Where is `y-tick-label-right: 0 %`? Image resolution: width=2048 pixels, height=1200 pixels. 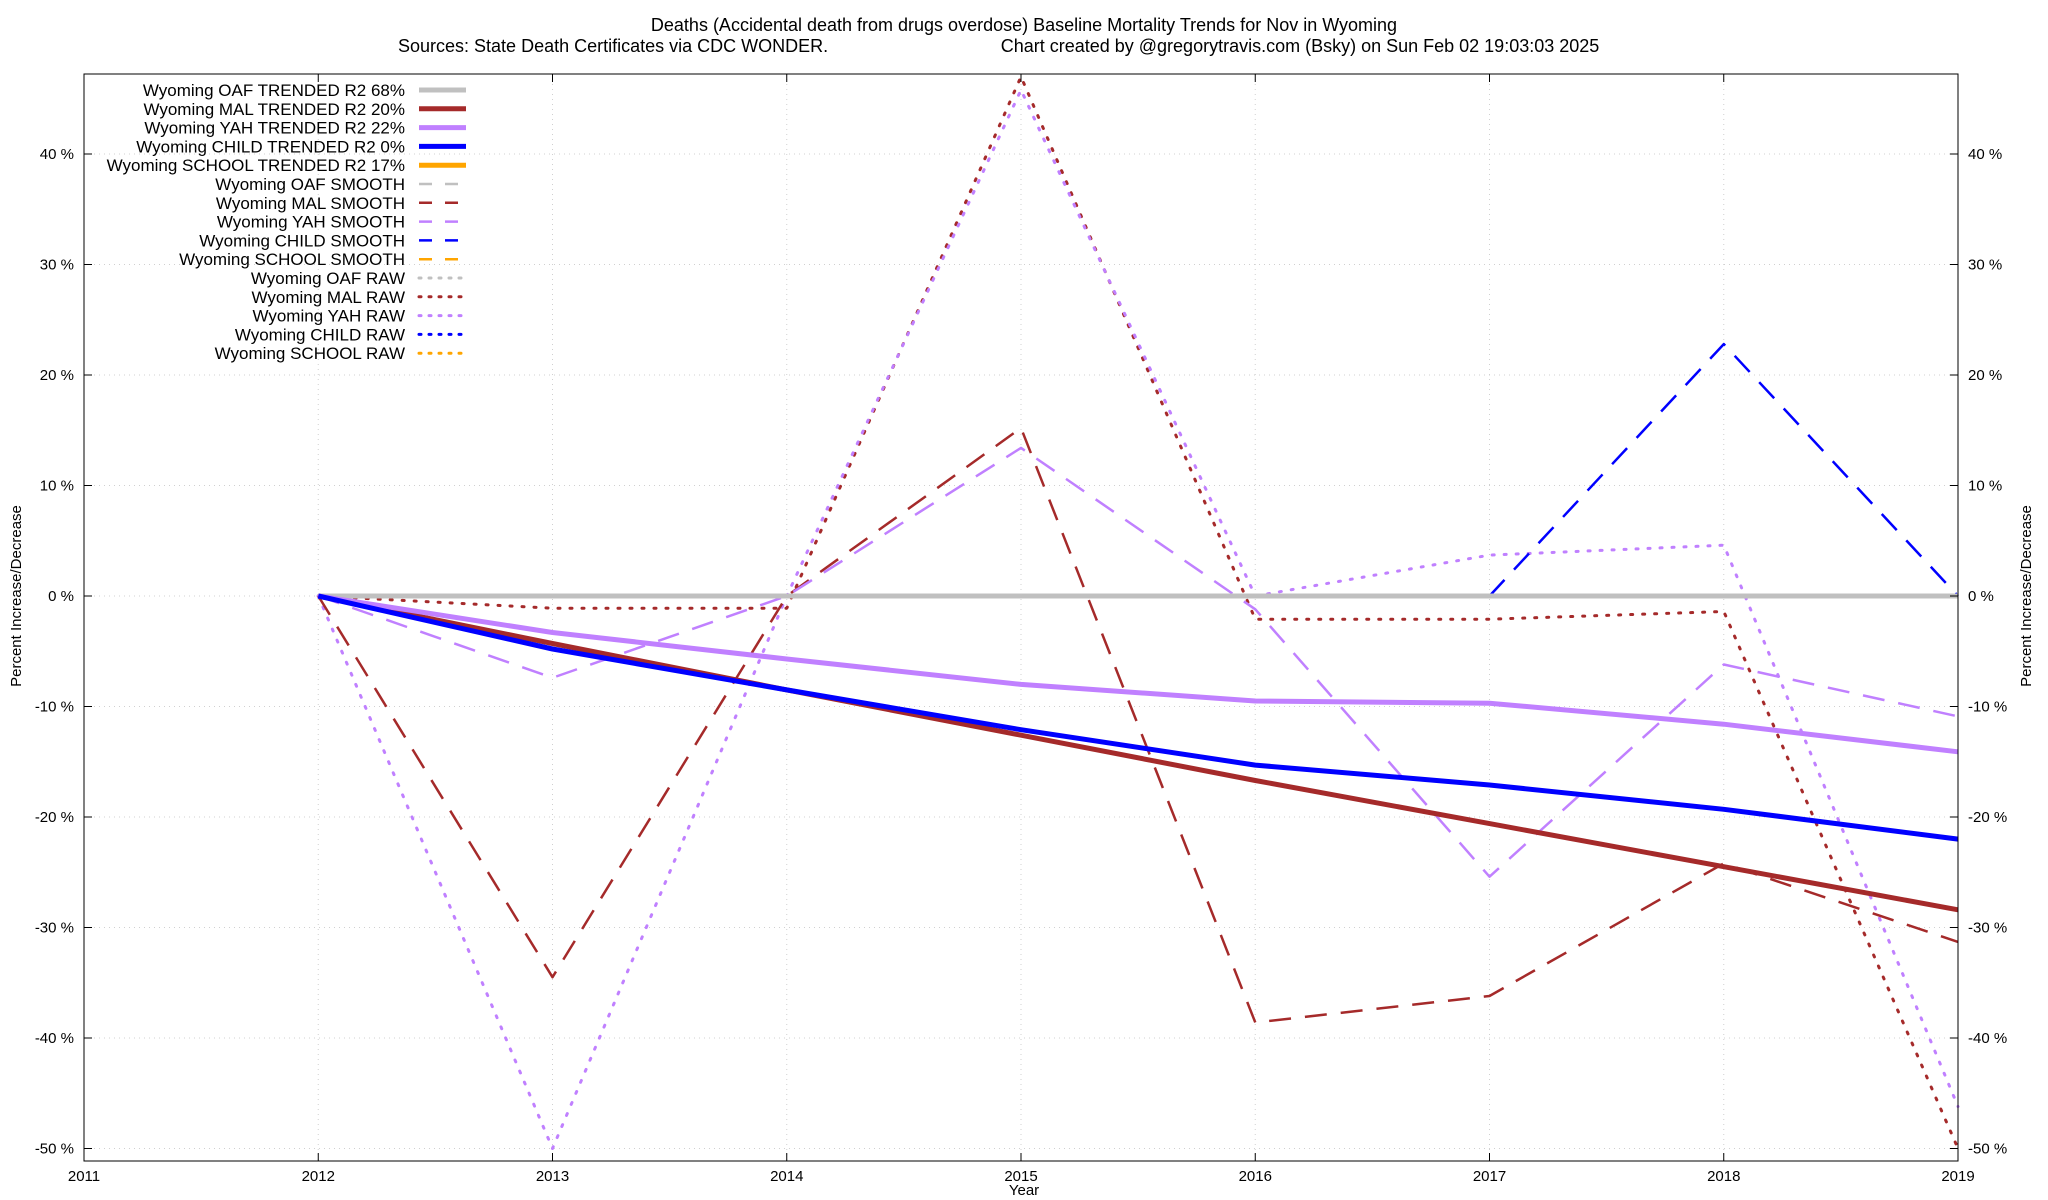
y-tick-label-right: 0 % is located at coordinates (1981, 596).